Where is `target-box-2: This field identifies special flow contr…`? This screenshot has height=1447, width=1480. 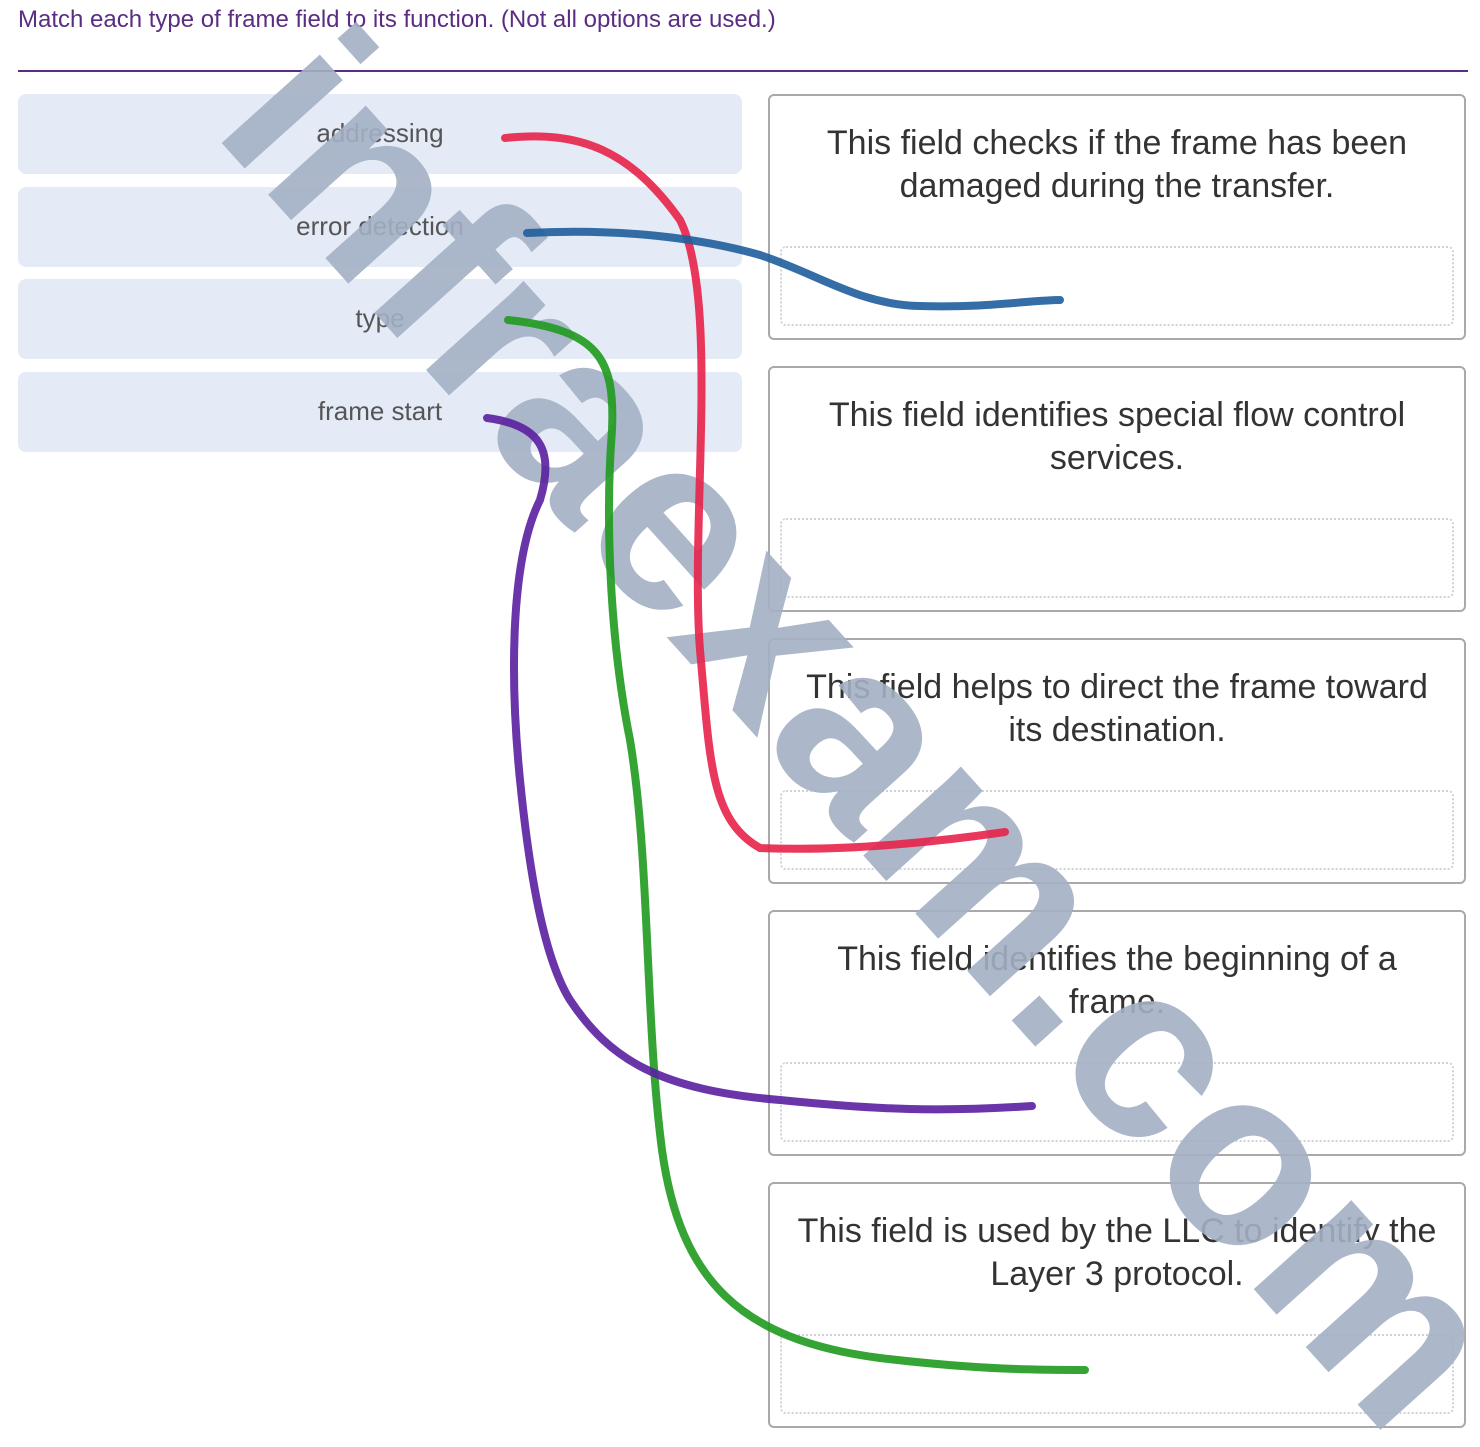
target-box-2: This field identifies special flow contr… is located at coordinates (1117, 489).